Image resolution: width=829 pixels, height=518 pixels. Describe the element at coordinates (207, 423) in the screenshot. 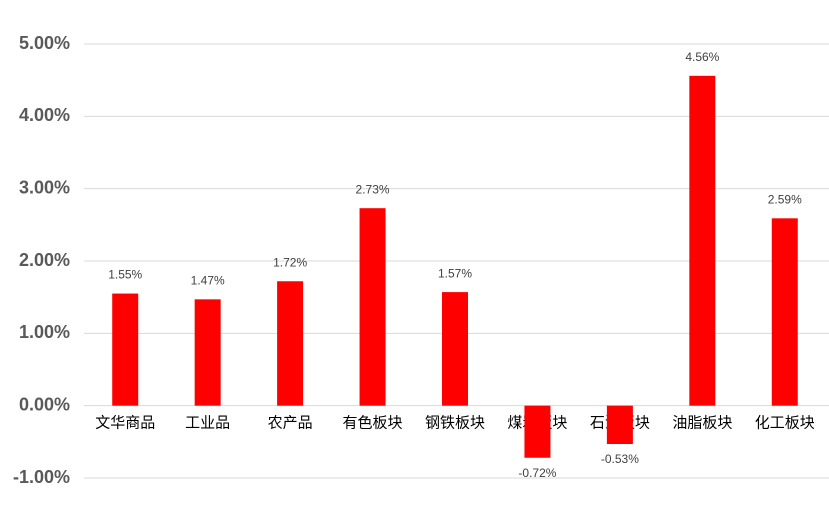

I see `x-tick-label: 工业品` at that location.